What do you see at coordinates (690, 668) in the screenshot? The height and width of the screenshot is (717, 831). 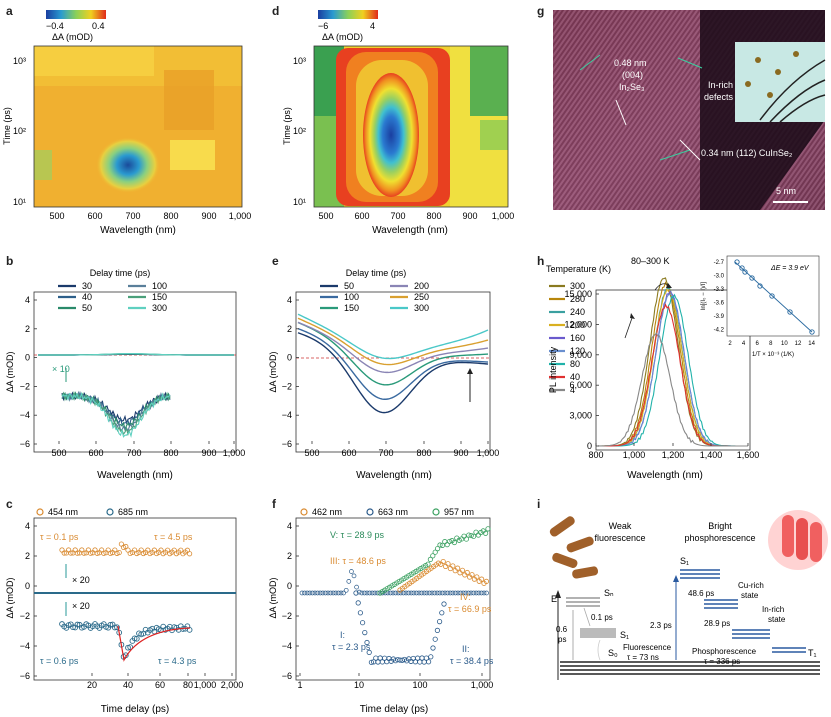 I see `ground-state-lines` at bounding box center [690, 668].